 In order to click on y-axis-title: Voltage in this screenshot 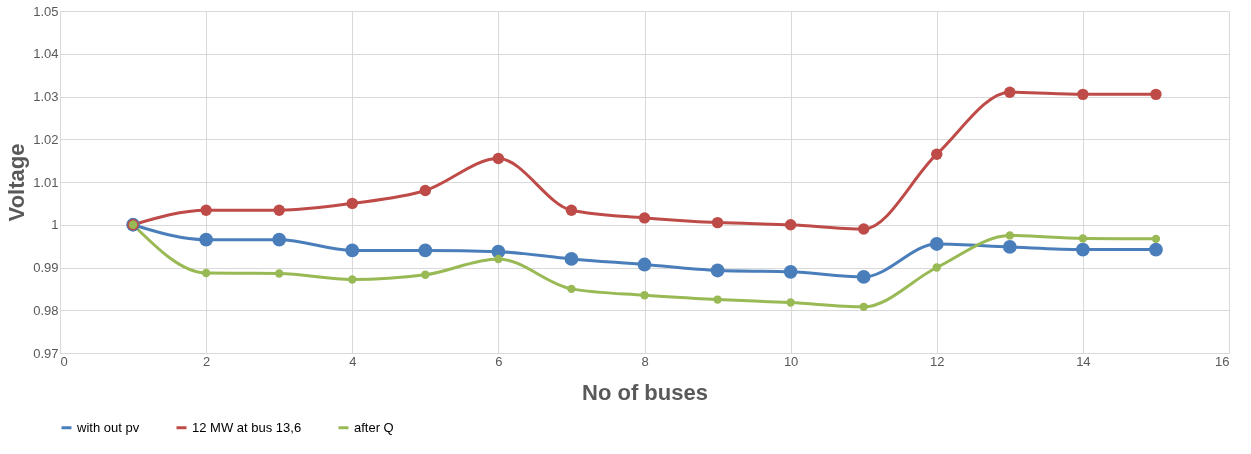, I will do `click(17, 182)`.